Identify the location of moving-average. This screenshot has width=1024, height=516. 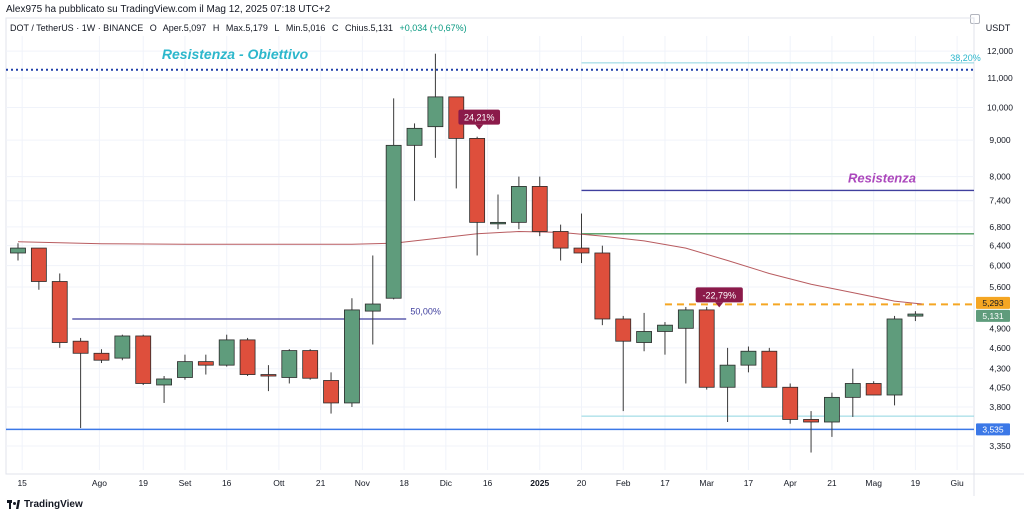
(469, 267).